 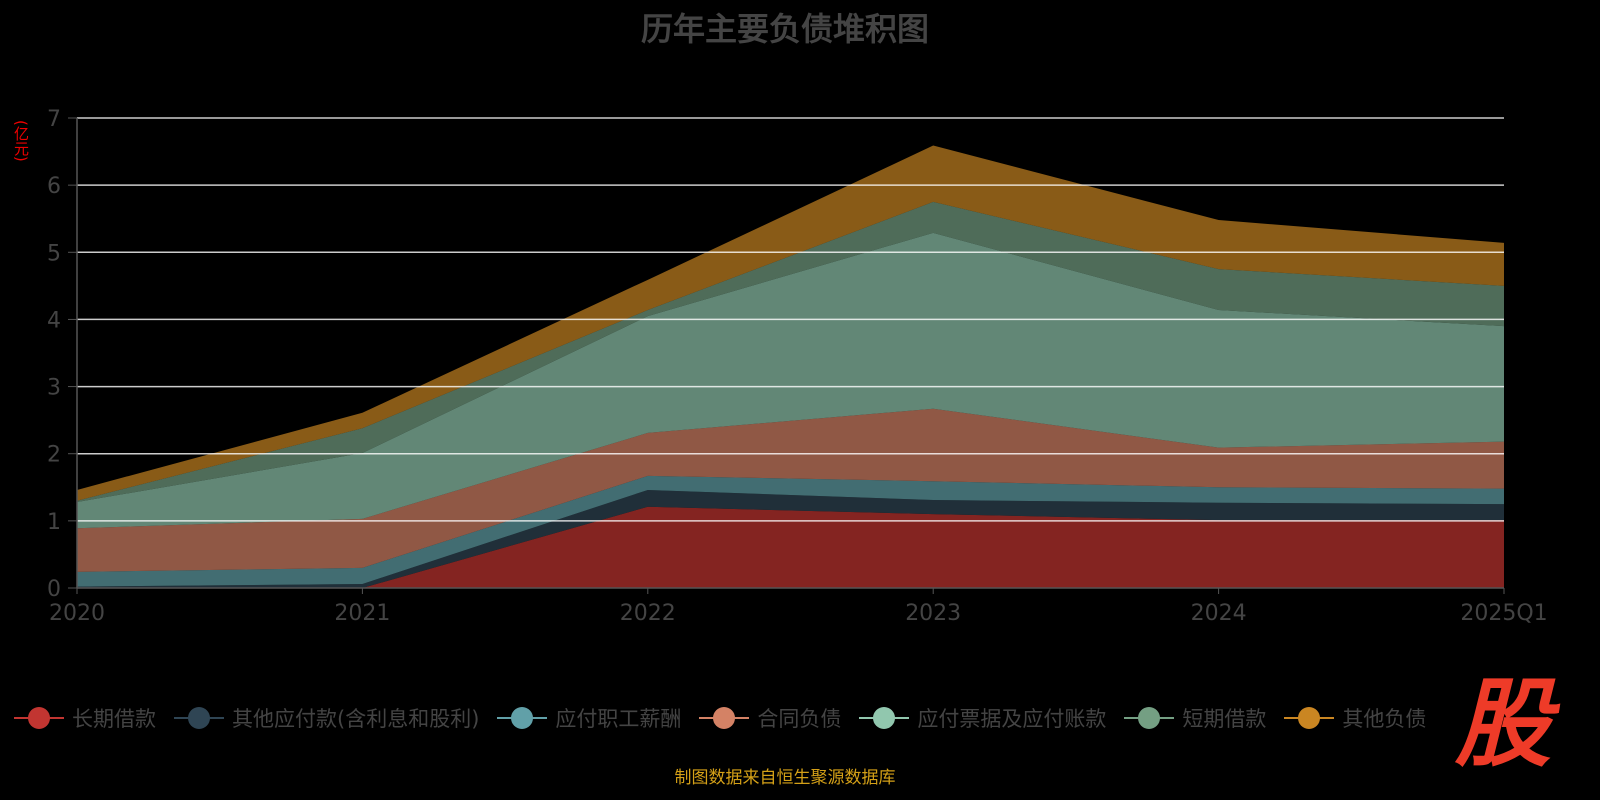 What do you see at coordinates (54, 186) in the screenshot?
I see `y-tick-label: 6` at bounding box center [54, 186].